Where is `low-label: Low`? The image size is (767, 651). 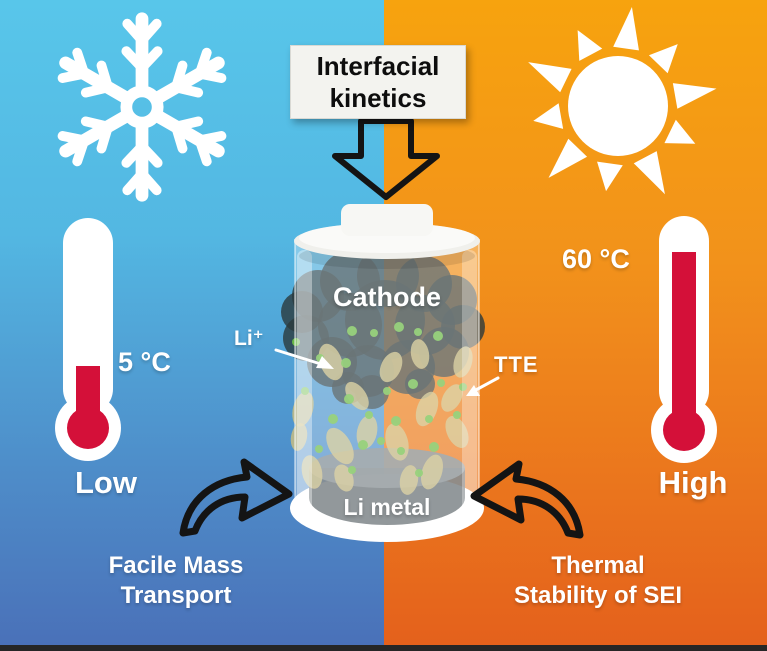
low-label: Low is located at coordinates (106, 482).